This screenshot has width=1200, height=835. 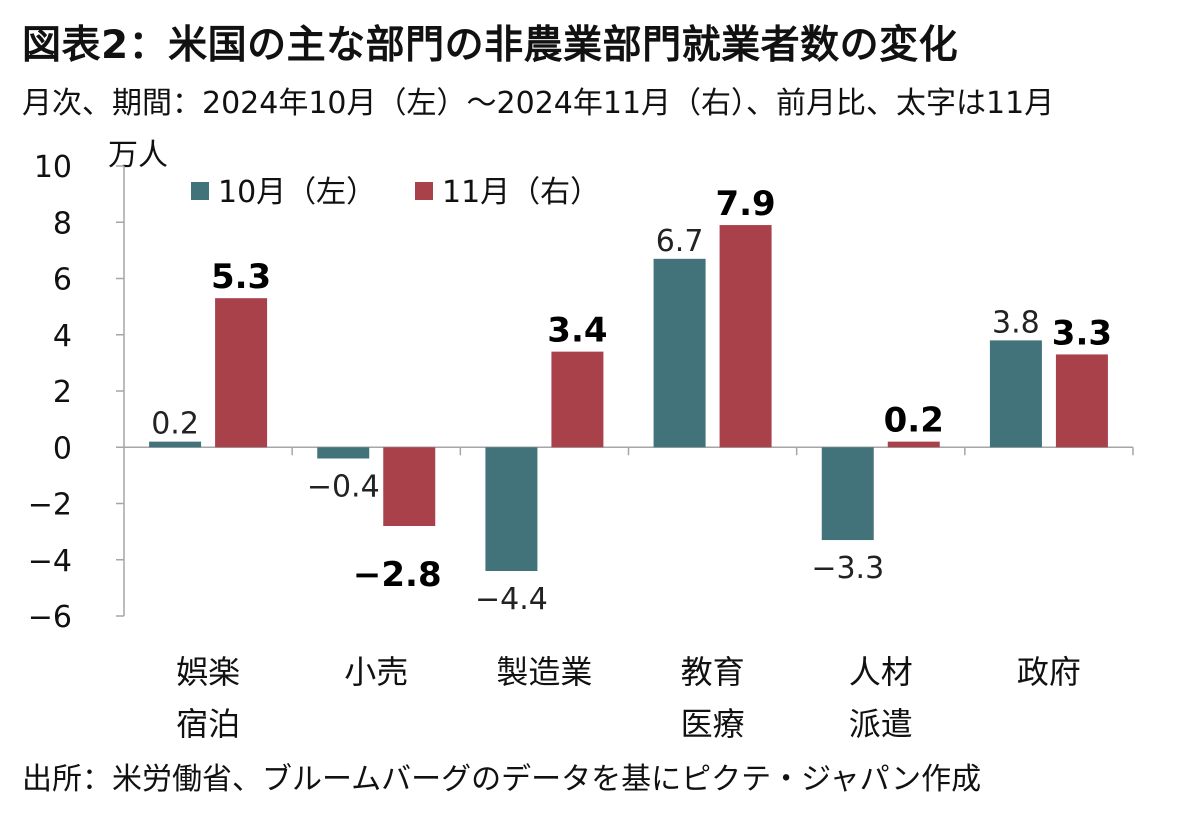 What do you see at coordinates (914, 421) in the screenshot?
I see `data-label-nov: 0.2` at bounding box center [914, 421].